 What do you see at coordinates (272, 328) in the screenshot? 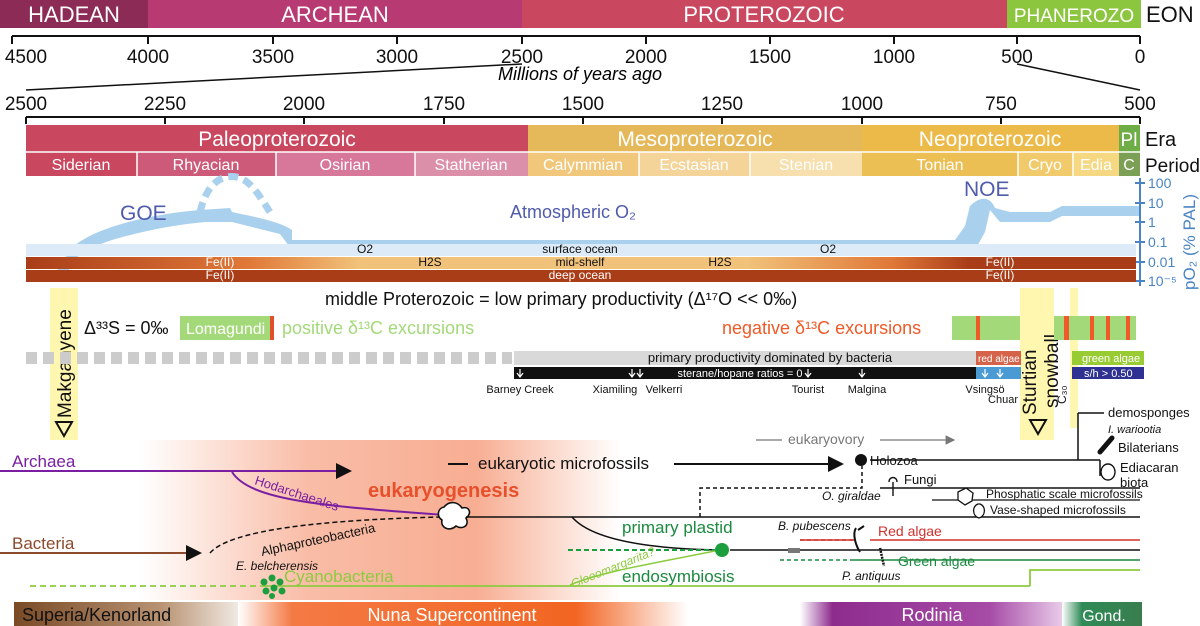
I see `lomagundi-end` at bounding box center [272, 328].